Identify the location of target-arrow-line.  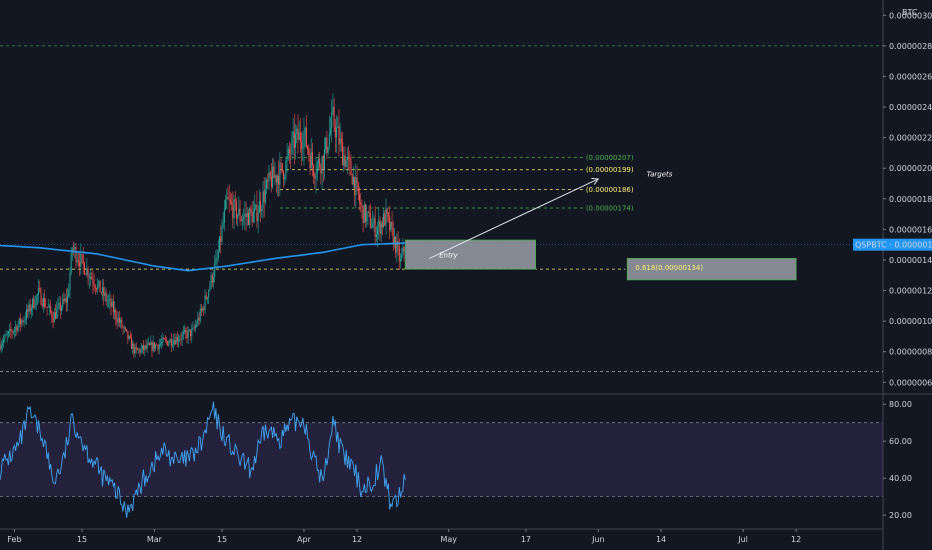
(514, 218).